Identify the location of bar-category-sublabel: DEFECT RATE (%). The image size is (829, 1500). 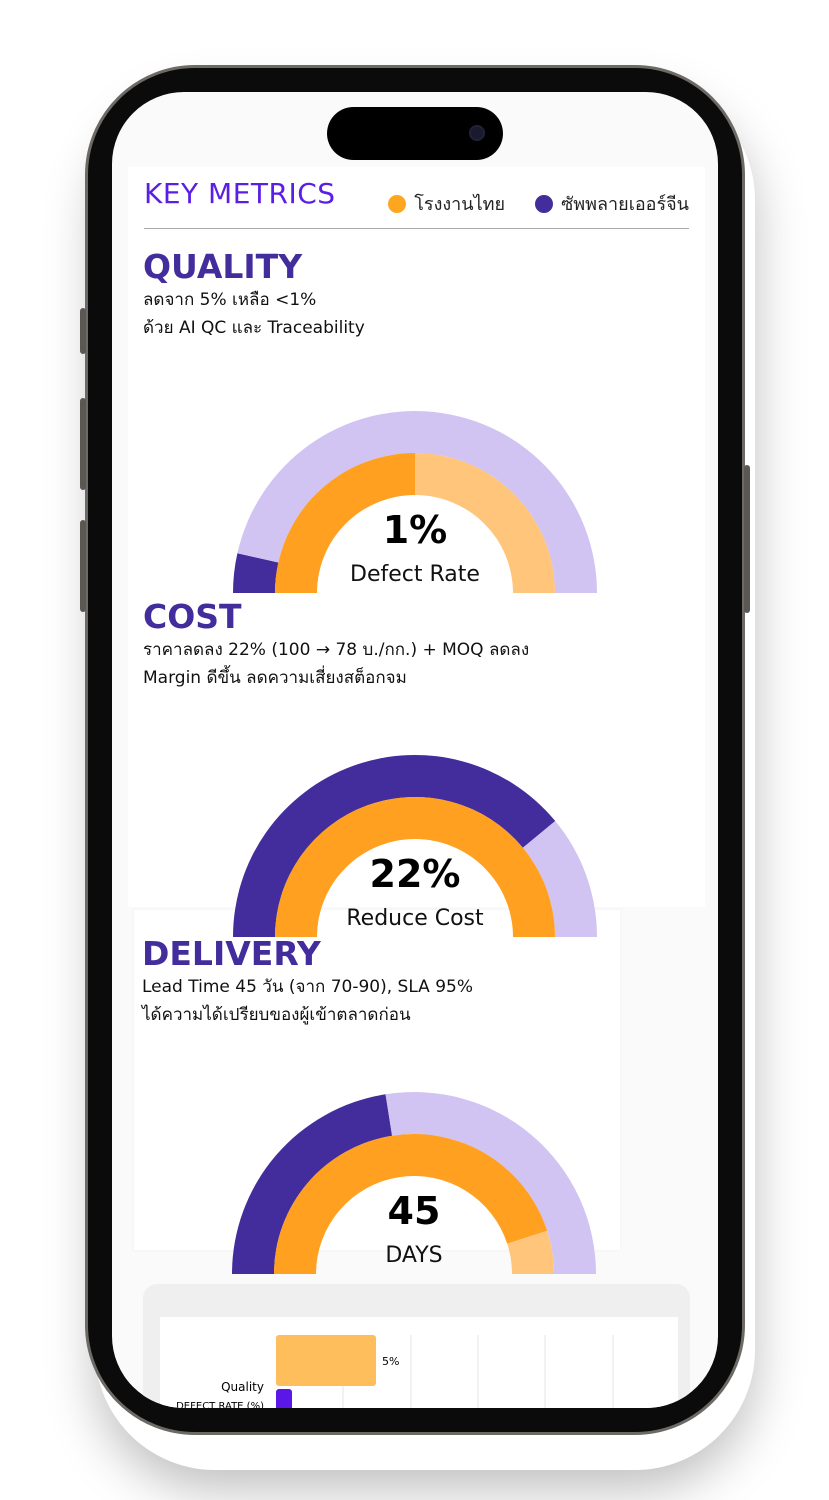
(220, 1404).